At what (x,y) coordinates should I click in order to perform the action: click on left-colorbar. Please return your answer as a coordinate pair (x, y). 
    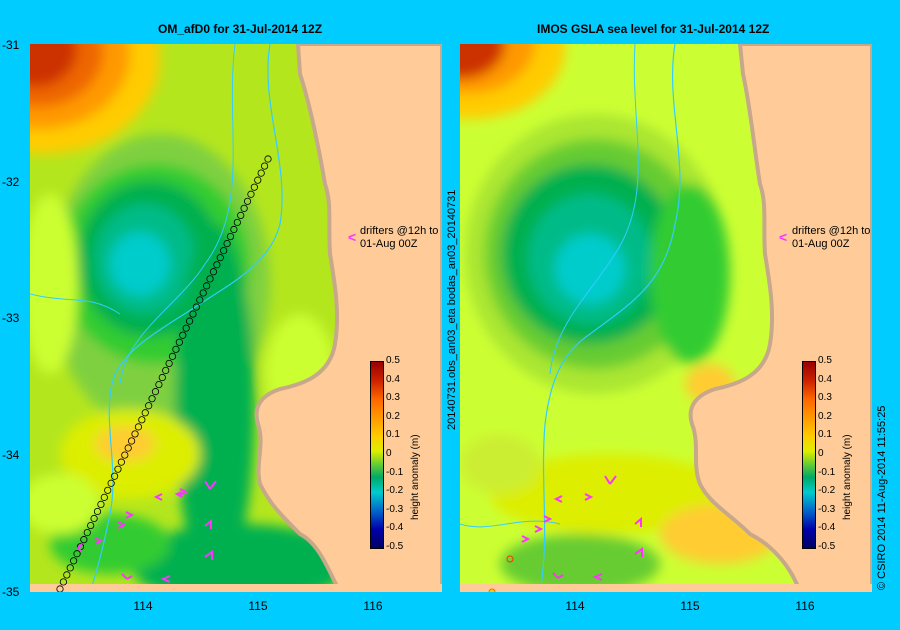
    Looking at the image, I should click on (377, 455).